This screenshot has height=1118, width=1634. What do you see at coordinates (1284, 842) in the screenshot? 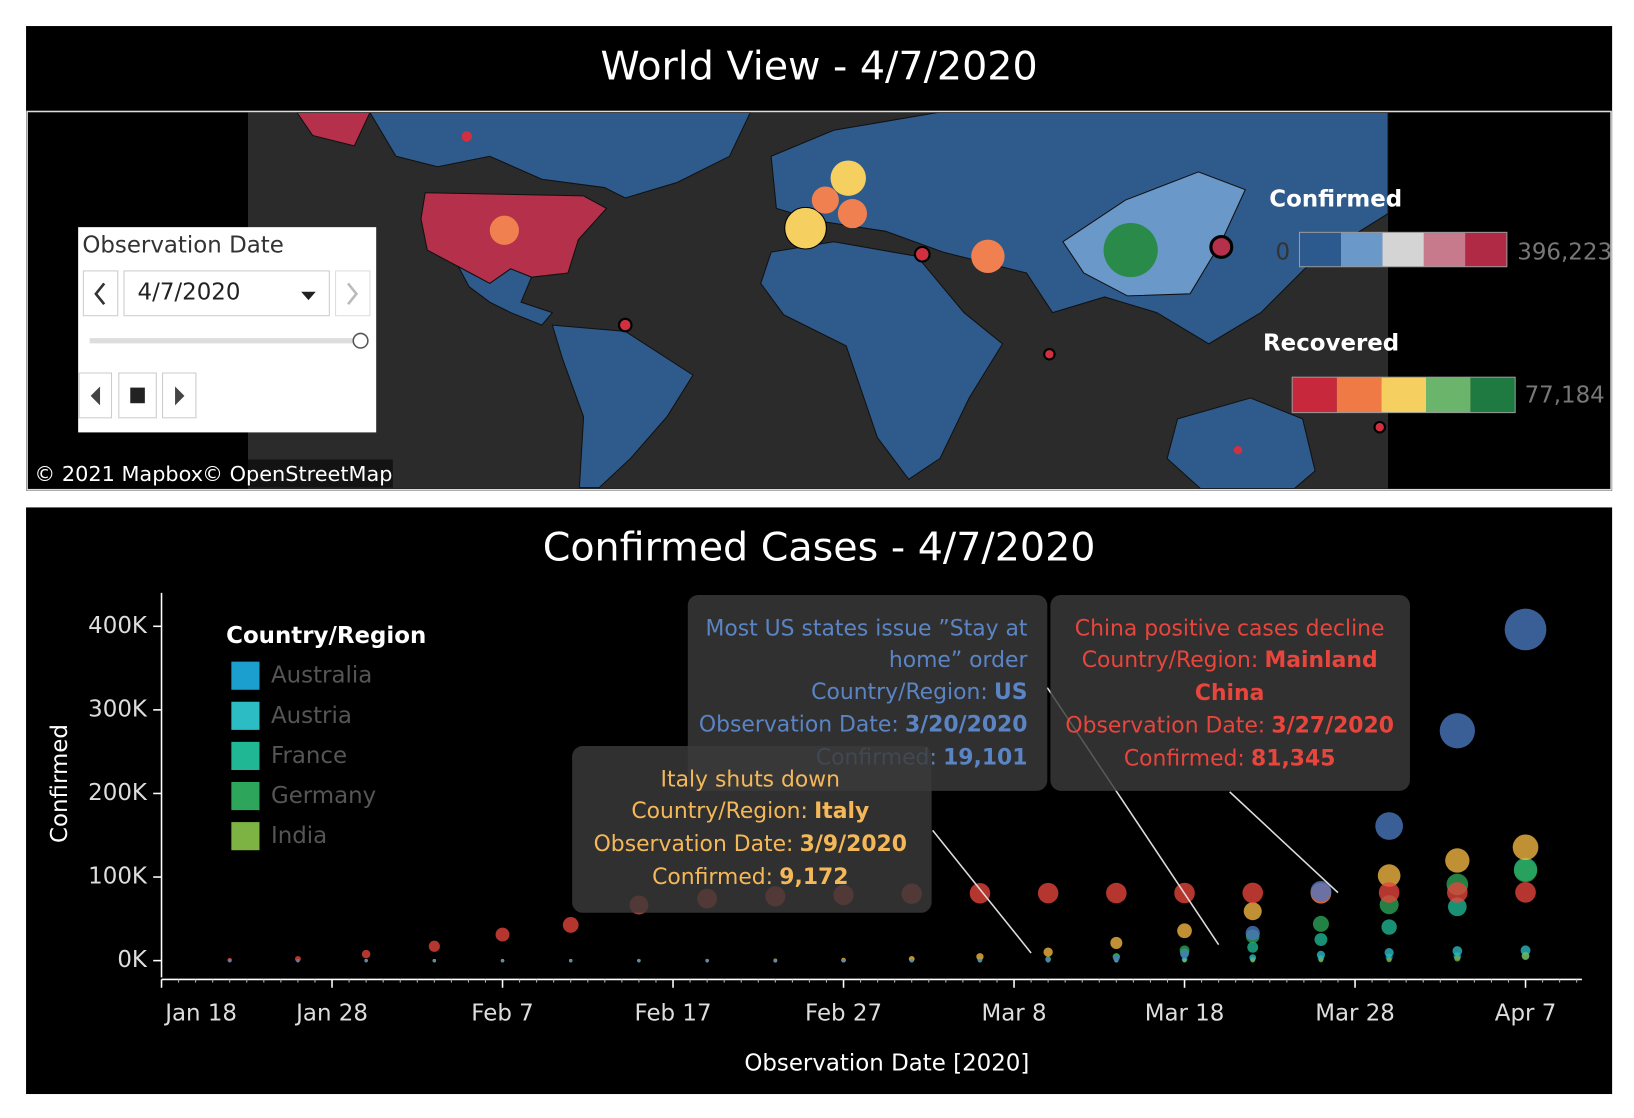
I see `annotation-leader` at bounding box center [1284, 842].